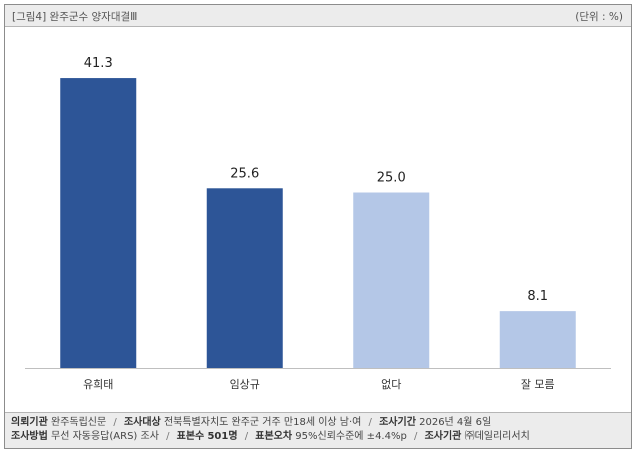 The width and height of the screenshot is (639, 457). I want to click on footer-label: 표본수, so click(190, 436).